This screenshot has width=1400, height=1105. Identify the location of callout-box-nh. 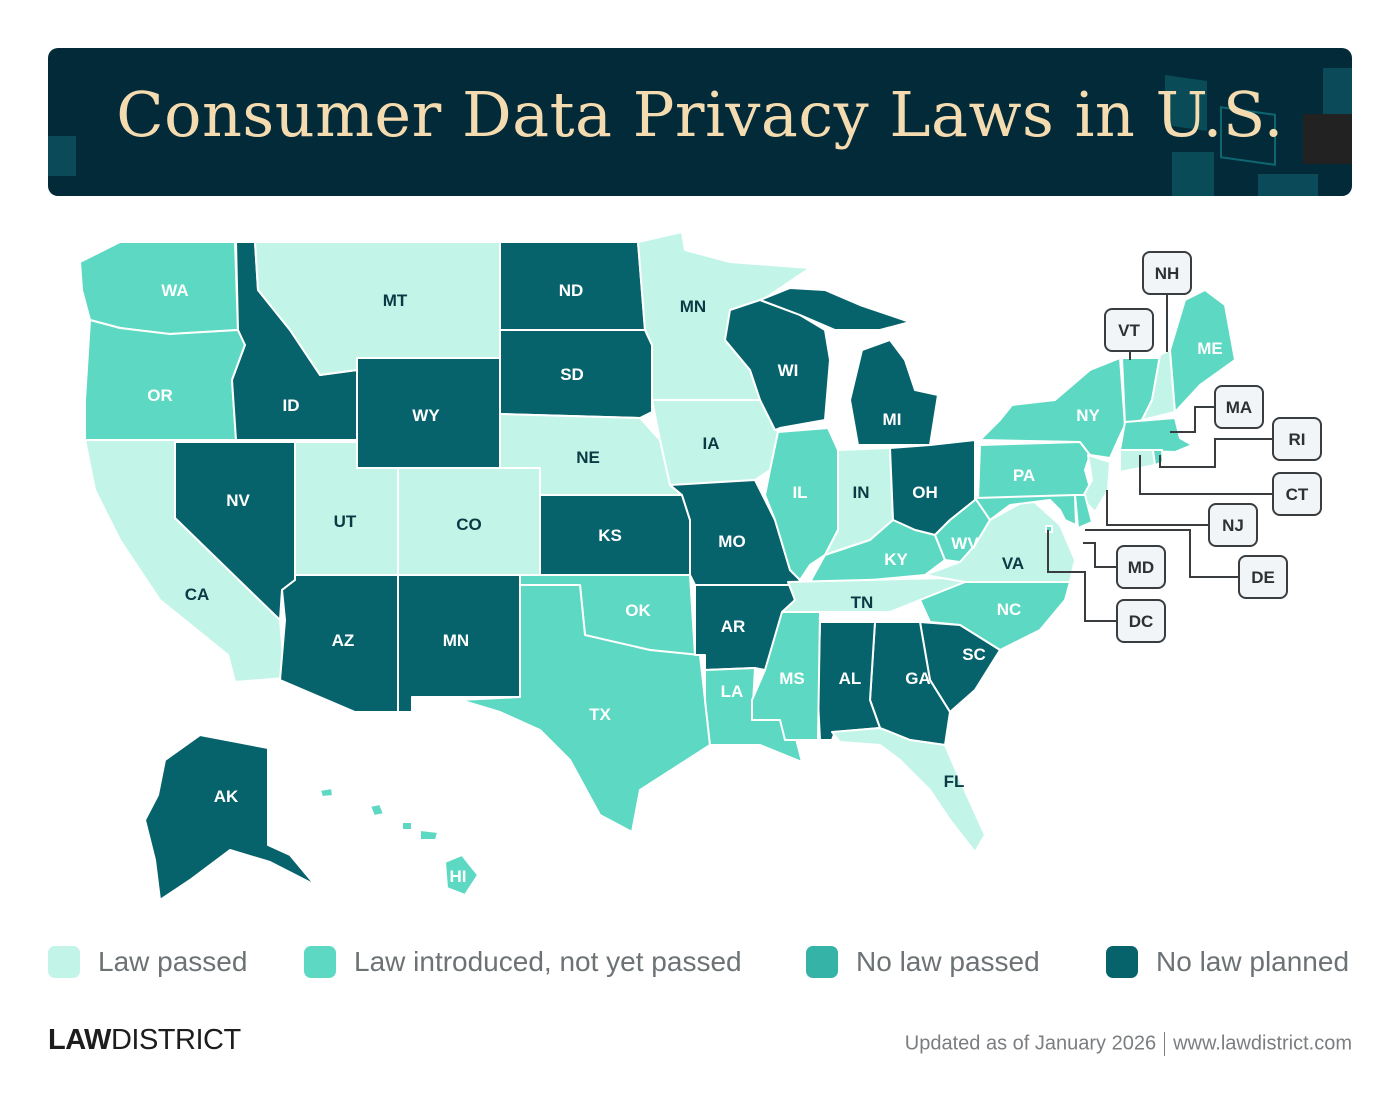
(1167, 273).